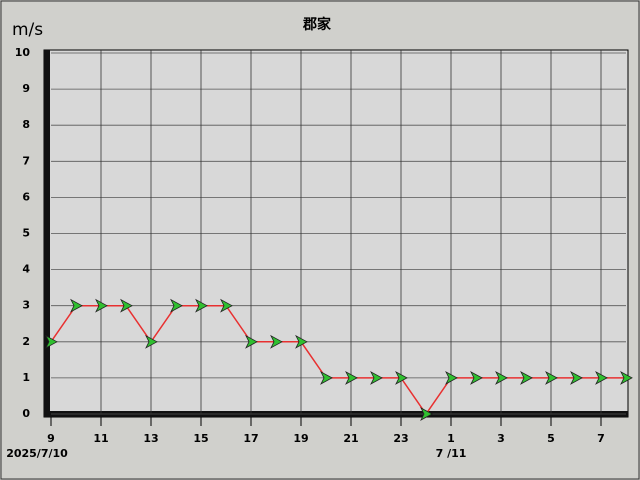  I want to click on y-tick-label: 8, so click(26, 124).